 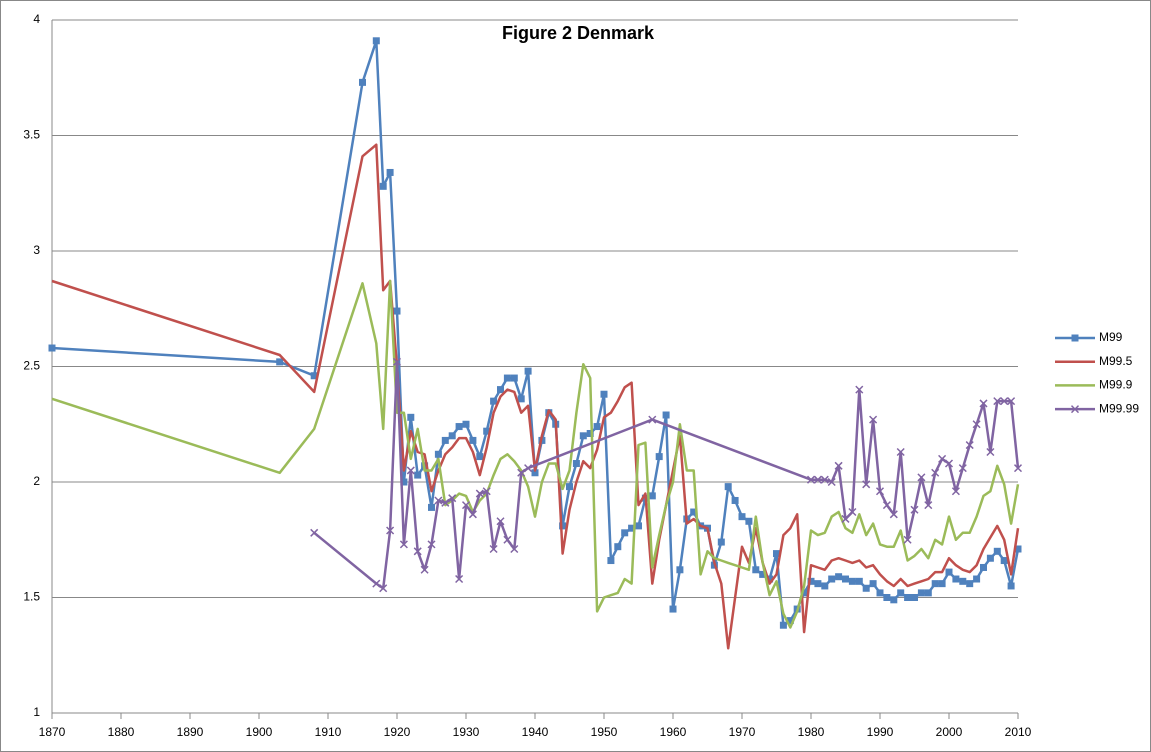 I want to click on y-tick-label: 2, so click(x=36, y=481).